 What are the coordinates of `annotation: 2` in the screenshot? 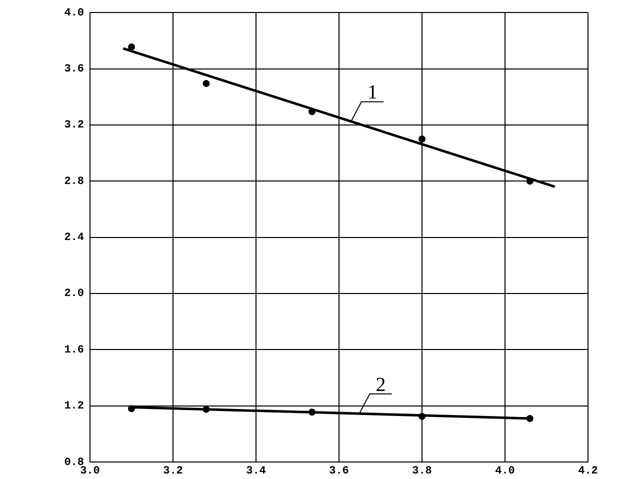 It's located at (381, 385).